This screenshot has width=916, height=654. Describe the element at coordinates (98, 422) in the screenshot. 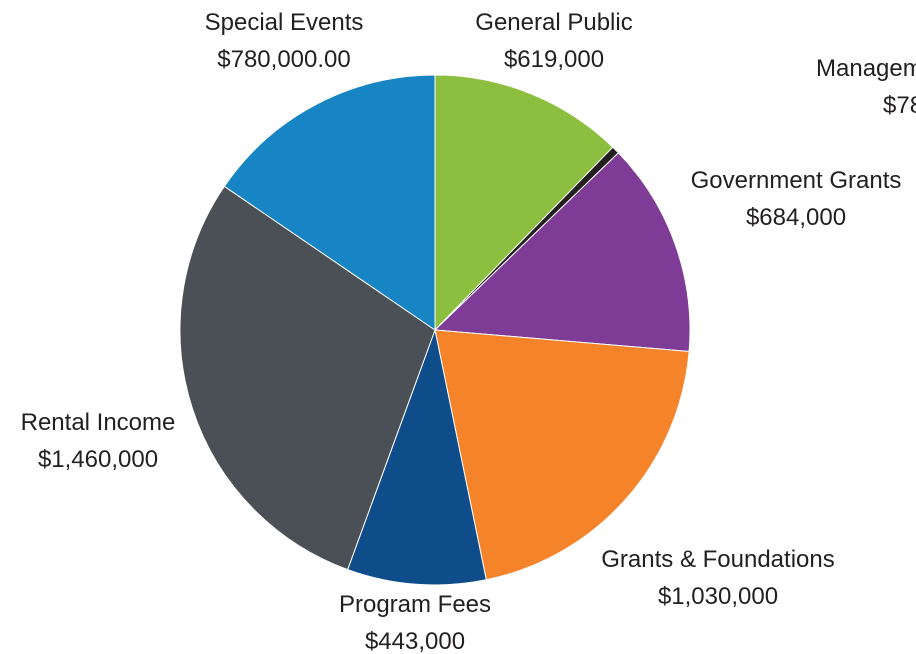

I see `label-rental-income: Rental Income` at that location.